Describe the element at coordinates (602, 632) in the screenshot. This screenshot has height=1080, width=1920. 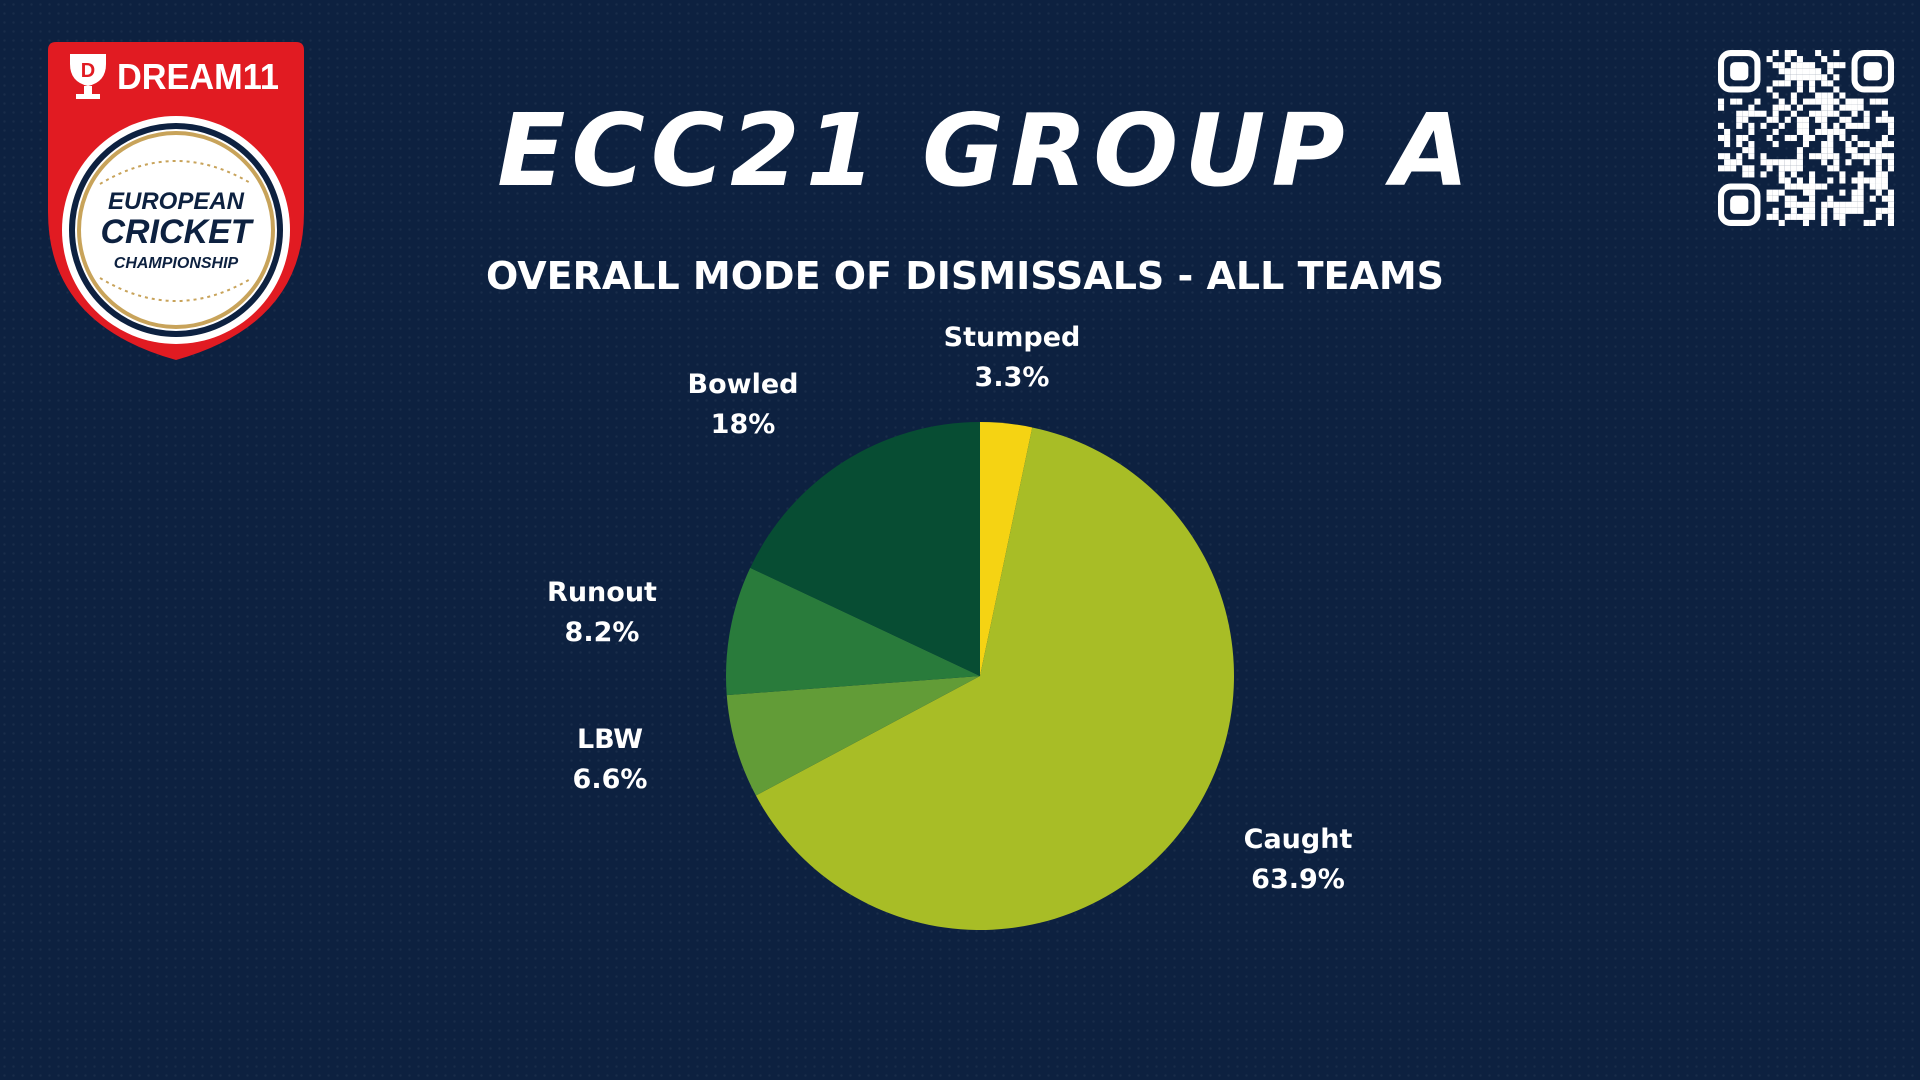
I see `slice-value-runout: 8.2%` at that location.